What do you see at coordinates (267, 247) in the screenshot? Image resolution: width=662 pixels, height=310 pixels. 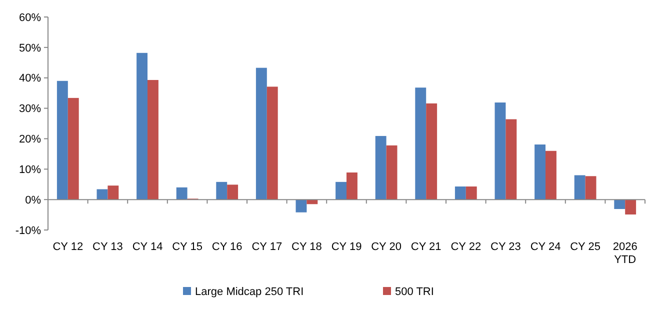 I see `x-tick-label: CY 17` at bounding box center [267, 247].